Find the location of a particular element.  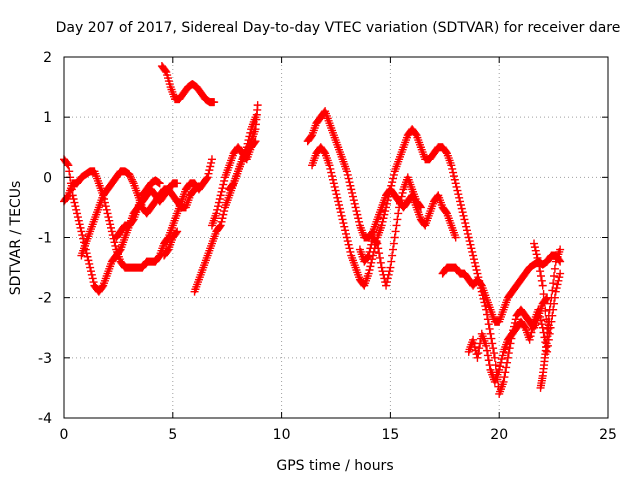

y-tick-label: 2 is located at coordinates (47, 58).